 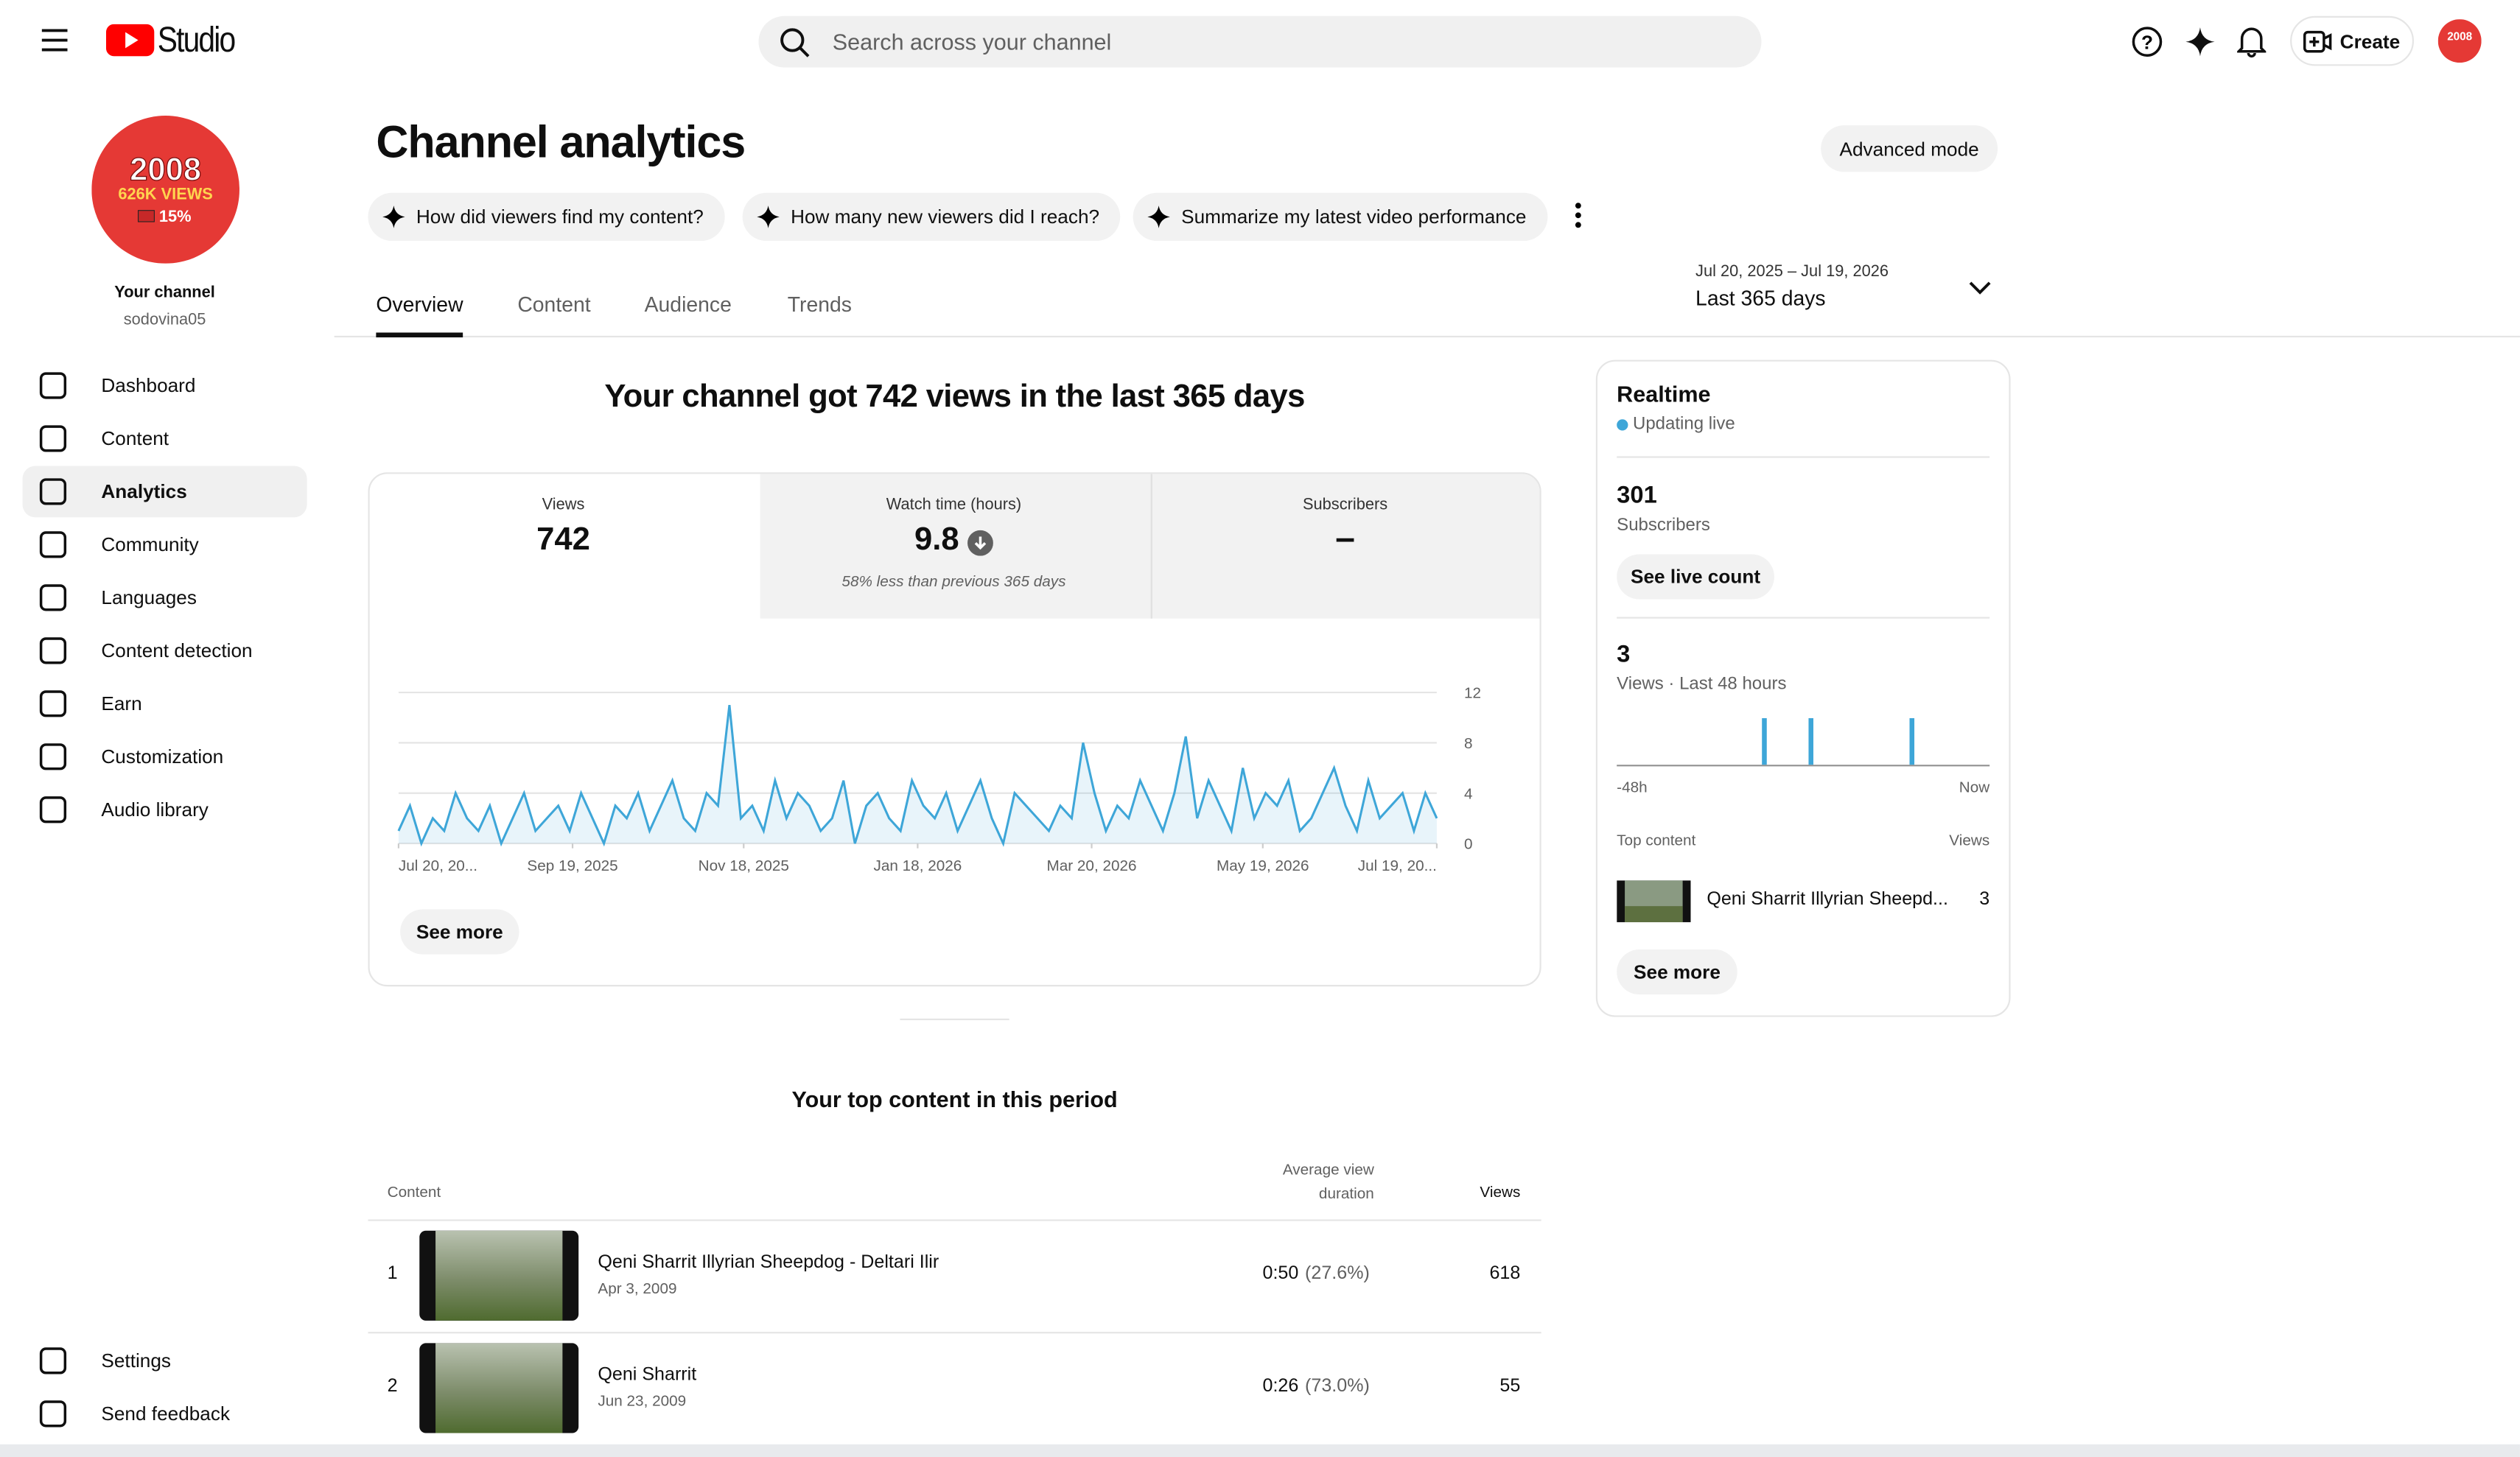 I want to click on subscriber-count: 301, so click(x=1637, y=496).